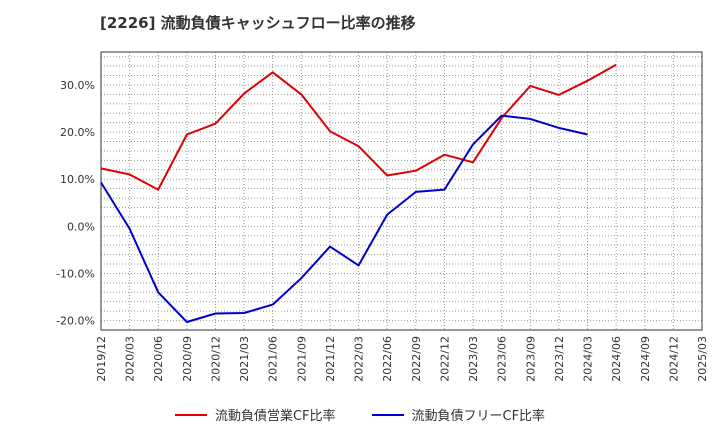 Image resolution: width=720 pixels, height=440 pixels. I want to click on x-tick-label: 2022/06, so click(387, 359).